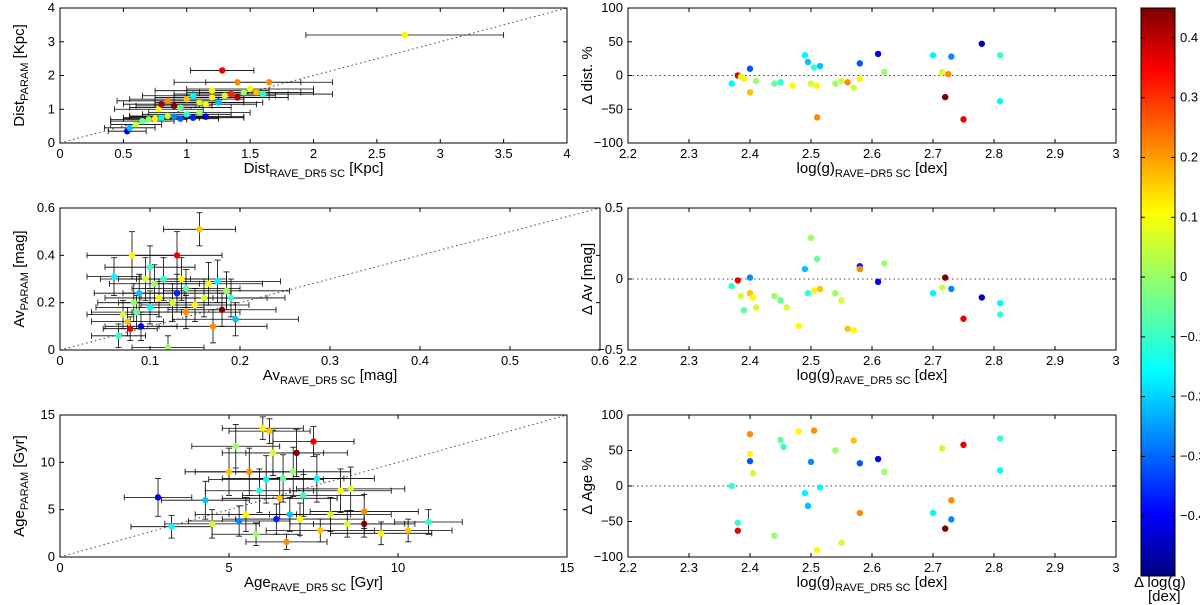 This screenshot has width=1200, height=605. I want to click on x-tick-label: 2.5, so click(811, 567).